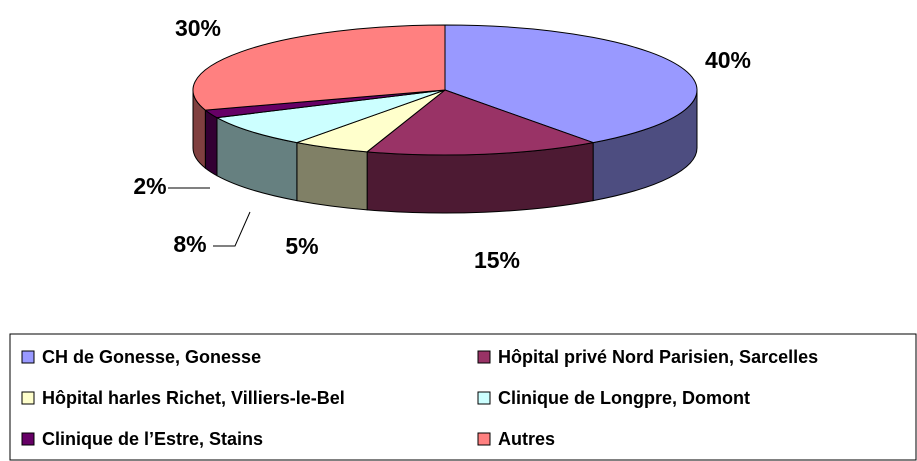 This screenshot has height=461, width=917. Describe the element at coordinates (728, 60) in the screenshot. I see `data-label: 40%` at that location.